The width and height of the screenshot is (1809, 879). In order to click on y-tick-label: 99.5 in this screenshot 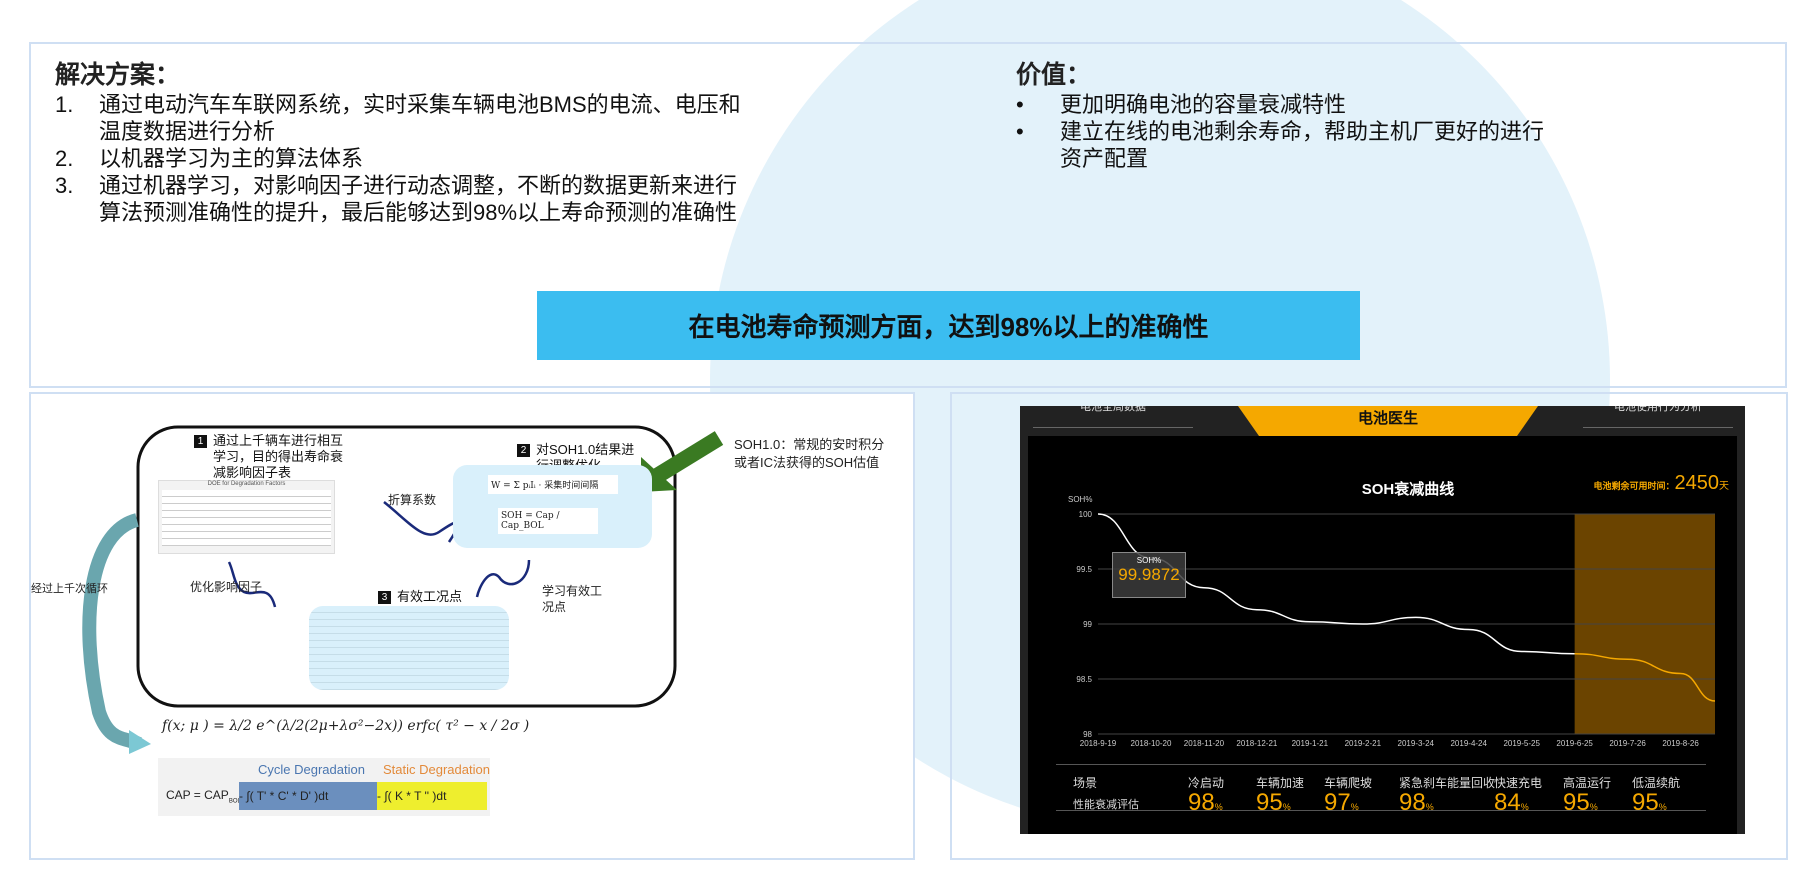, I will do `click(1084, 569)`.